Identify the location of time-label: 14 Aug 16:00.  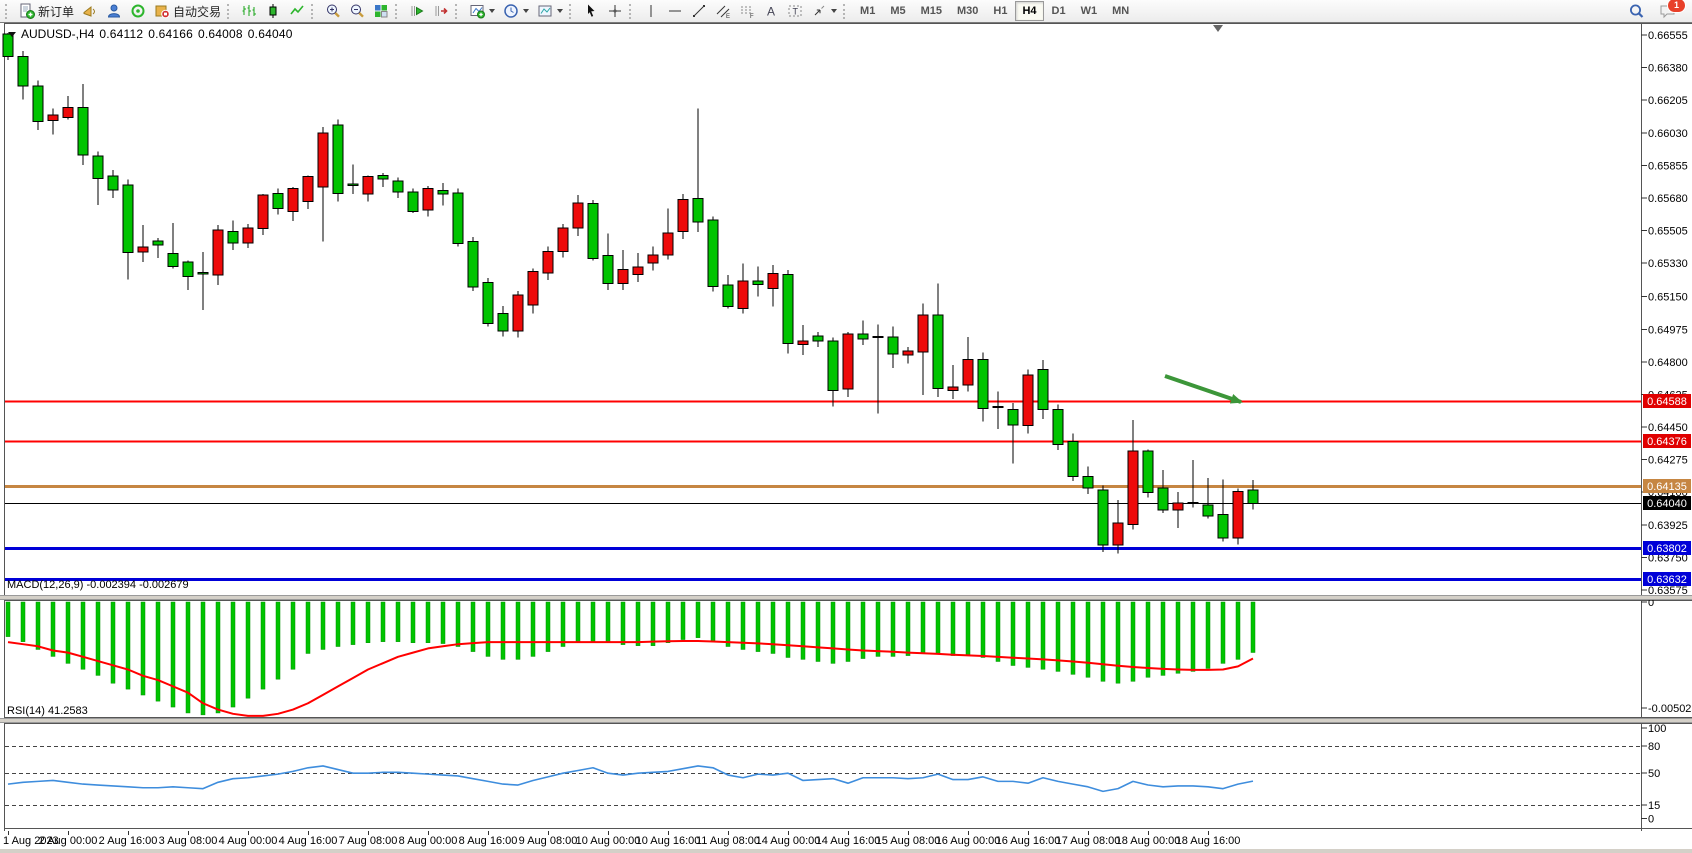
(848, 841).